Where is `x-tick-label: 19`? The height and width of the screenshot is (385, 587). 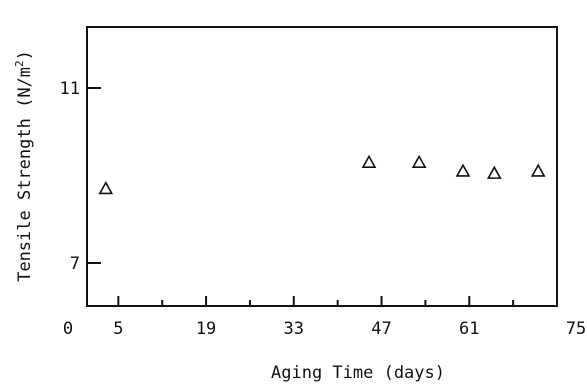
x-tick-label: 19 is located at coordinates (206, 329).